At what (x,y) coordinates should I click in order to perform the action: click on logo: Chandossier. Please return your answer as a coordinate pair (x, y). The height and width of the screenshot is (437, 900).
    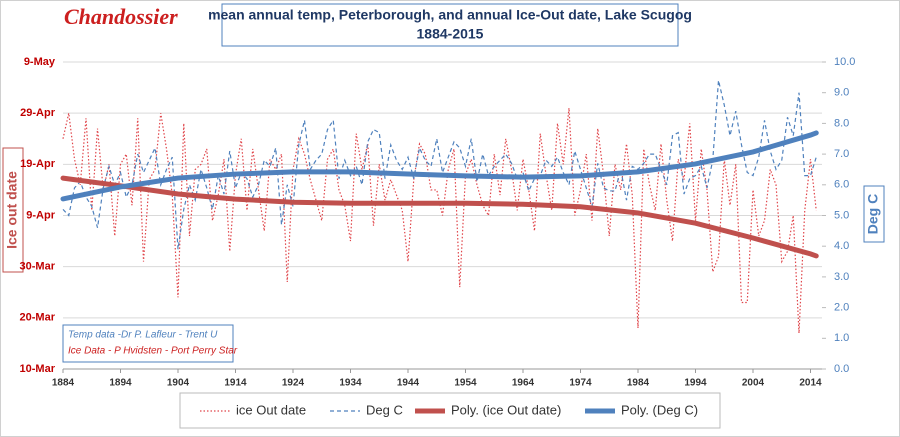
    Looking at the image, I should click on (121, 16).